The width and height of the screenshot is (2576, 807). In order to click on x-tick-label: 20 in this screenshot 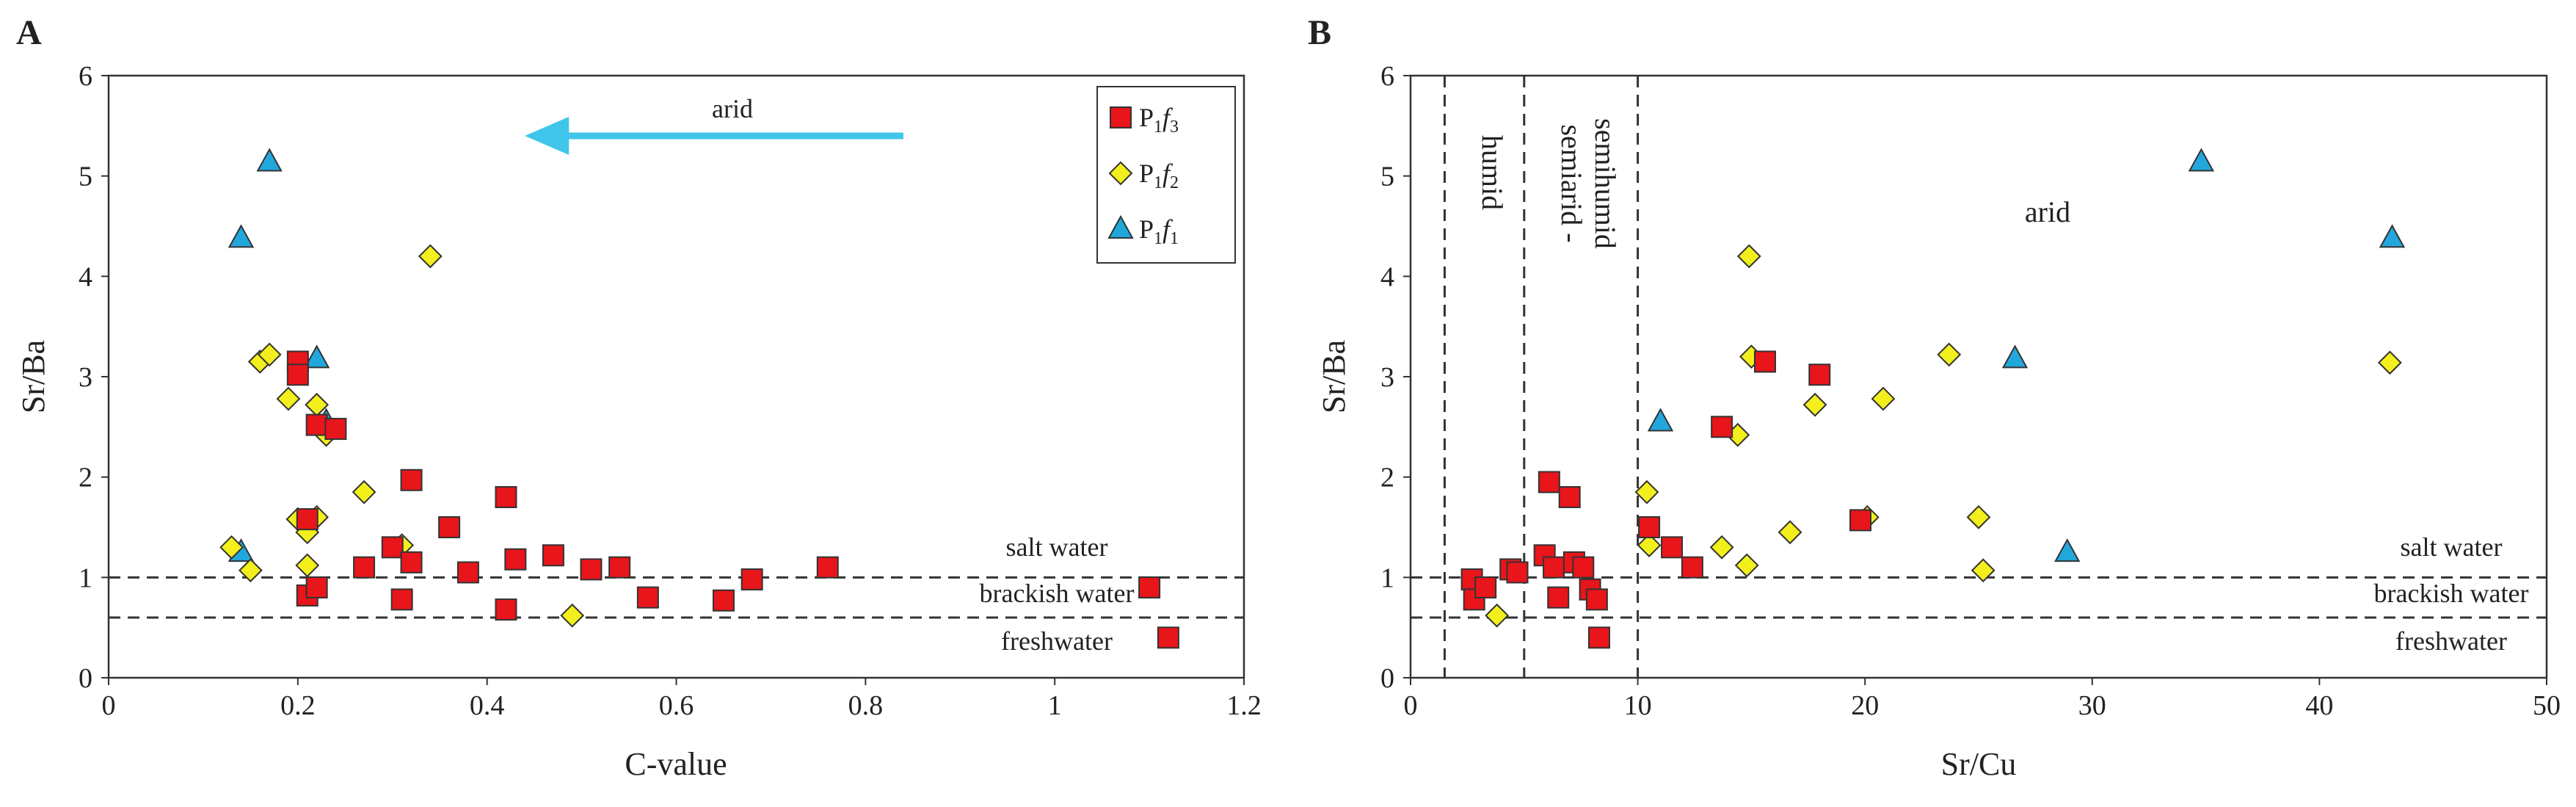, I will do `click(1865, 705)`.